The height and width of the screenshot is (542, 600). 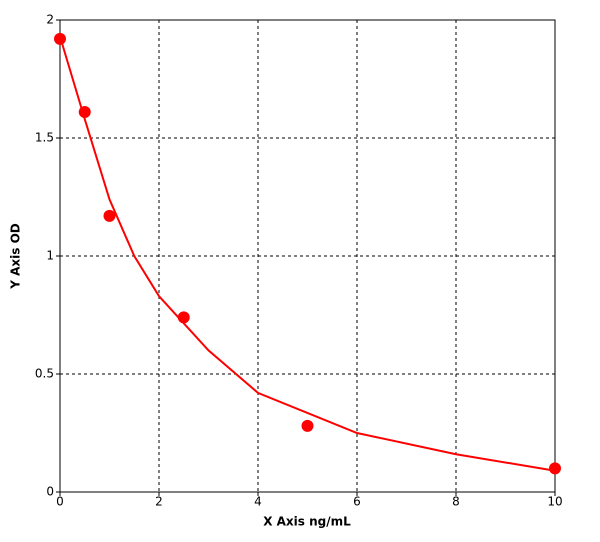 I want to click on y-tick-label: 1, so click(x=50, y=256).